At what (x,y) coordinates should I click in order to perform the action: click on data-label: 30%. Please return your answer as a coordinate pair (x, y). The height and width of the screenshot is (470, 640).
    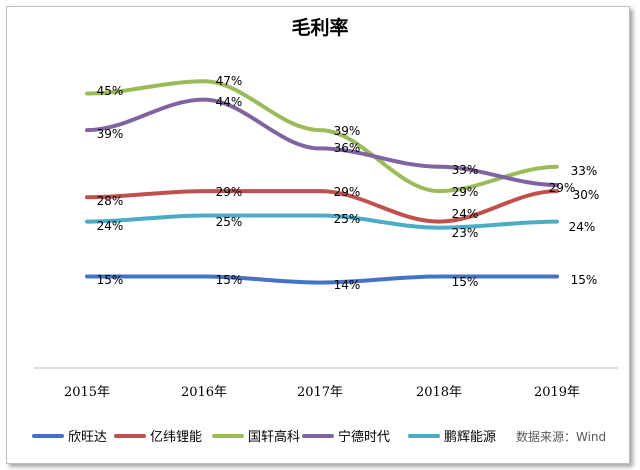
    Looking at the image, I should click on (586, 195).